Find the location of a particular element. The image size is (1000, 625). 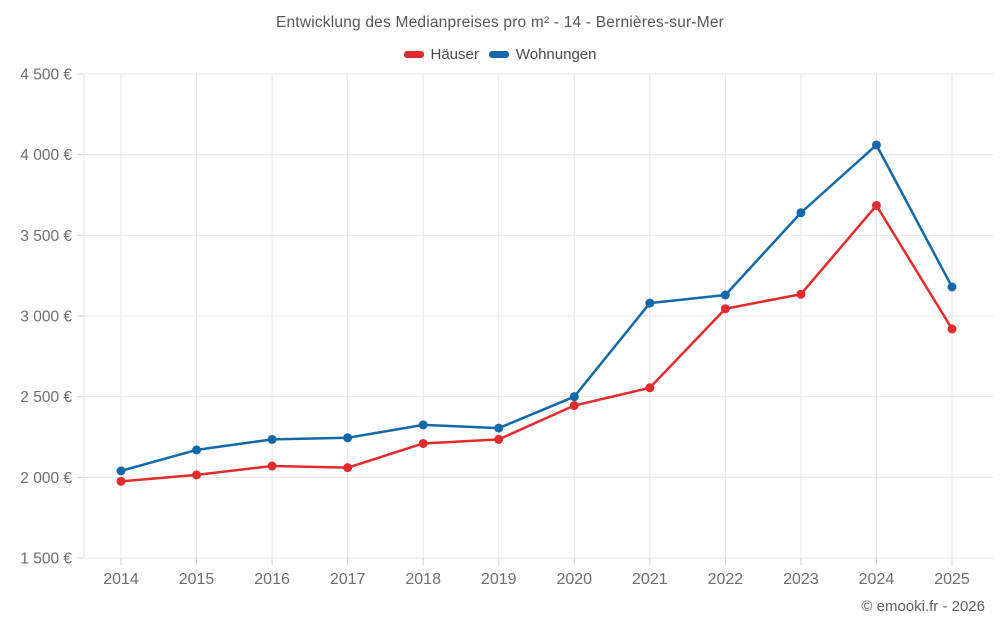

data-point-wohnungen-2021 is located at coordinates (650, 303).